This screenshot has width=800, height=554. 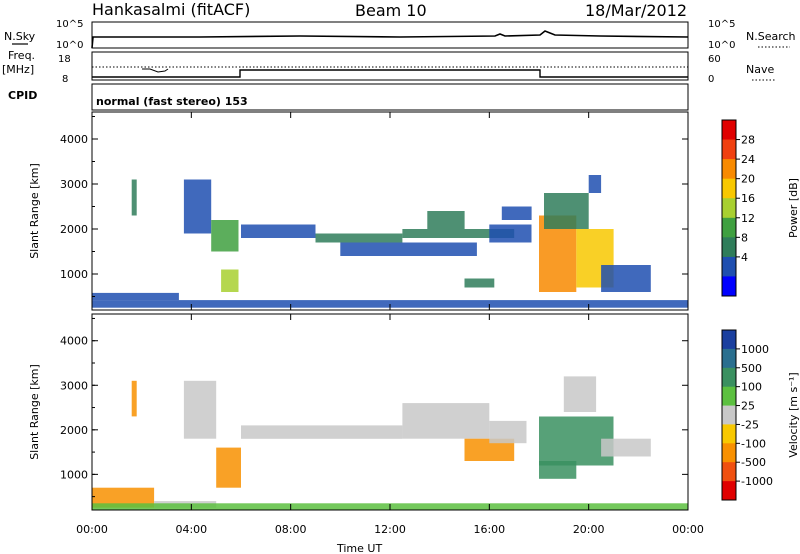 I want to click on sky-ytick-bottom: 10^0, so click(x=69, y=45).